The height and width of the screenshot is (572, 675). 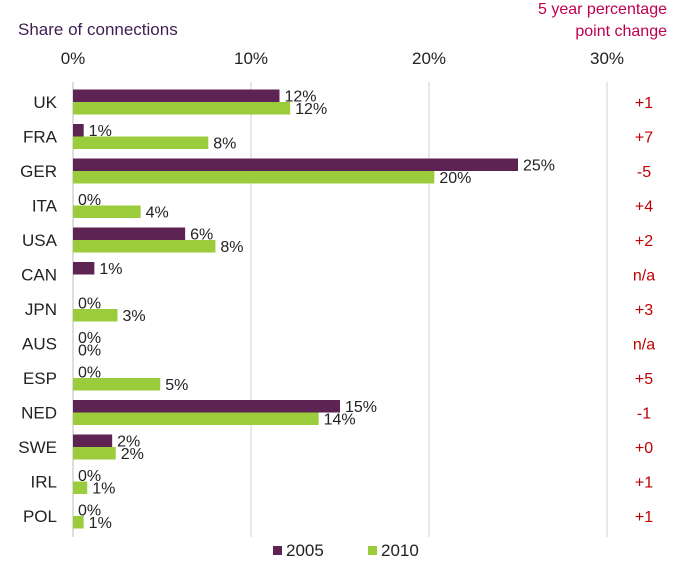 I want to click on category-label: POL, so click(x=40, y=516).